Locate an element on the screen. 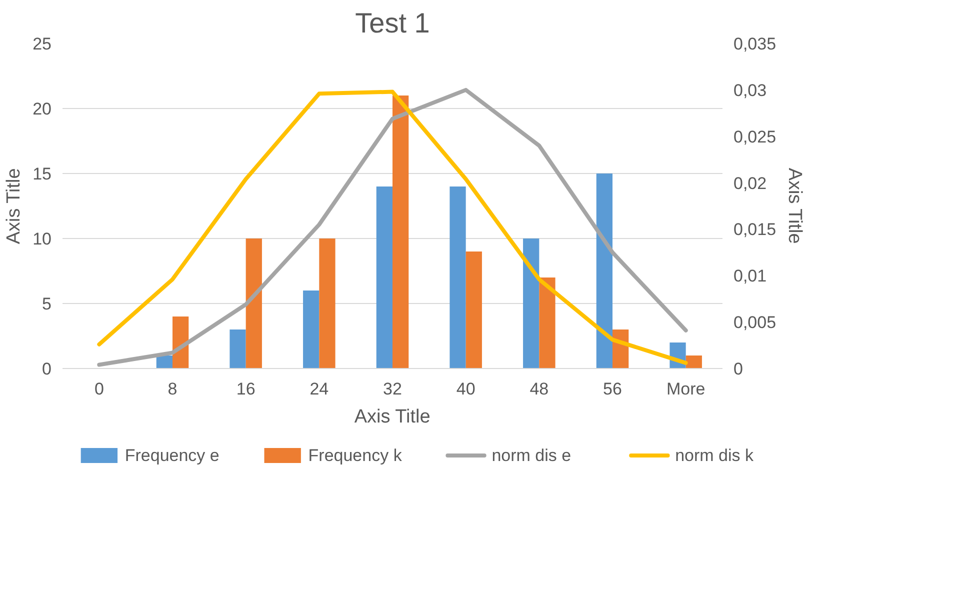  legend-label: norm dis k is located at coordinates (714, 455).